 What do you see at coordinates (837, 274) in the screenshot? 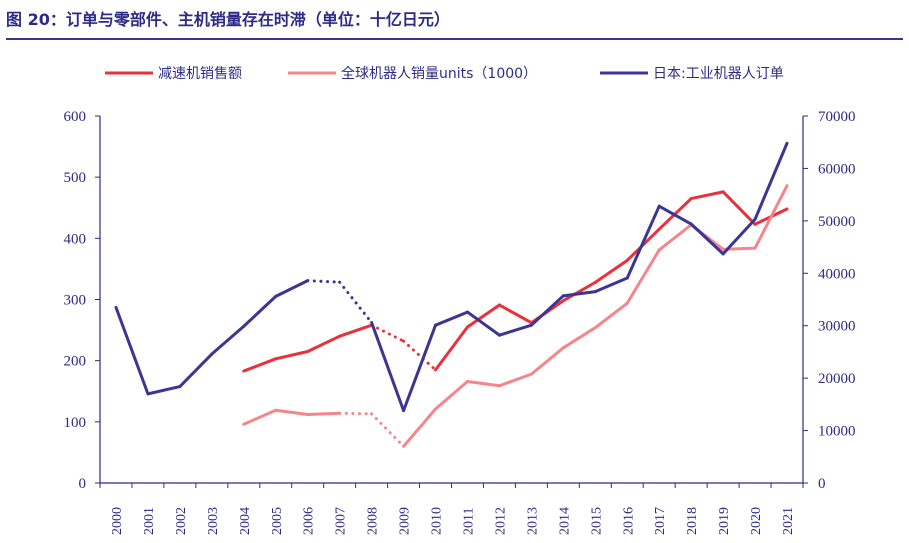
I see `right-tick-label: 40000` at bounding box center [837, 274].